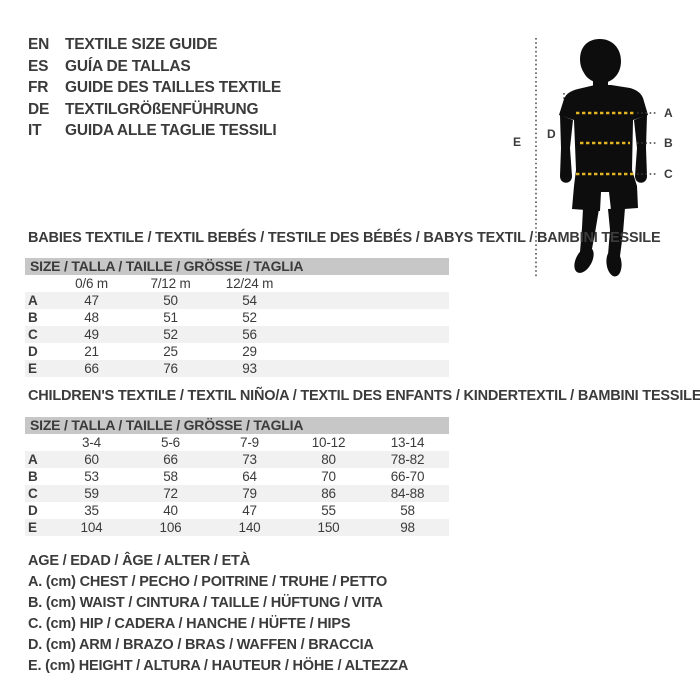 The height and width of the screenshot is (700, 700). I want to click on column-header: 3-4, so click(91, 442).